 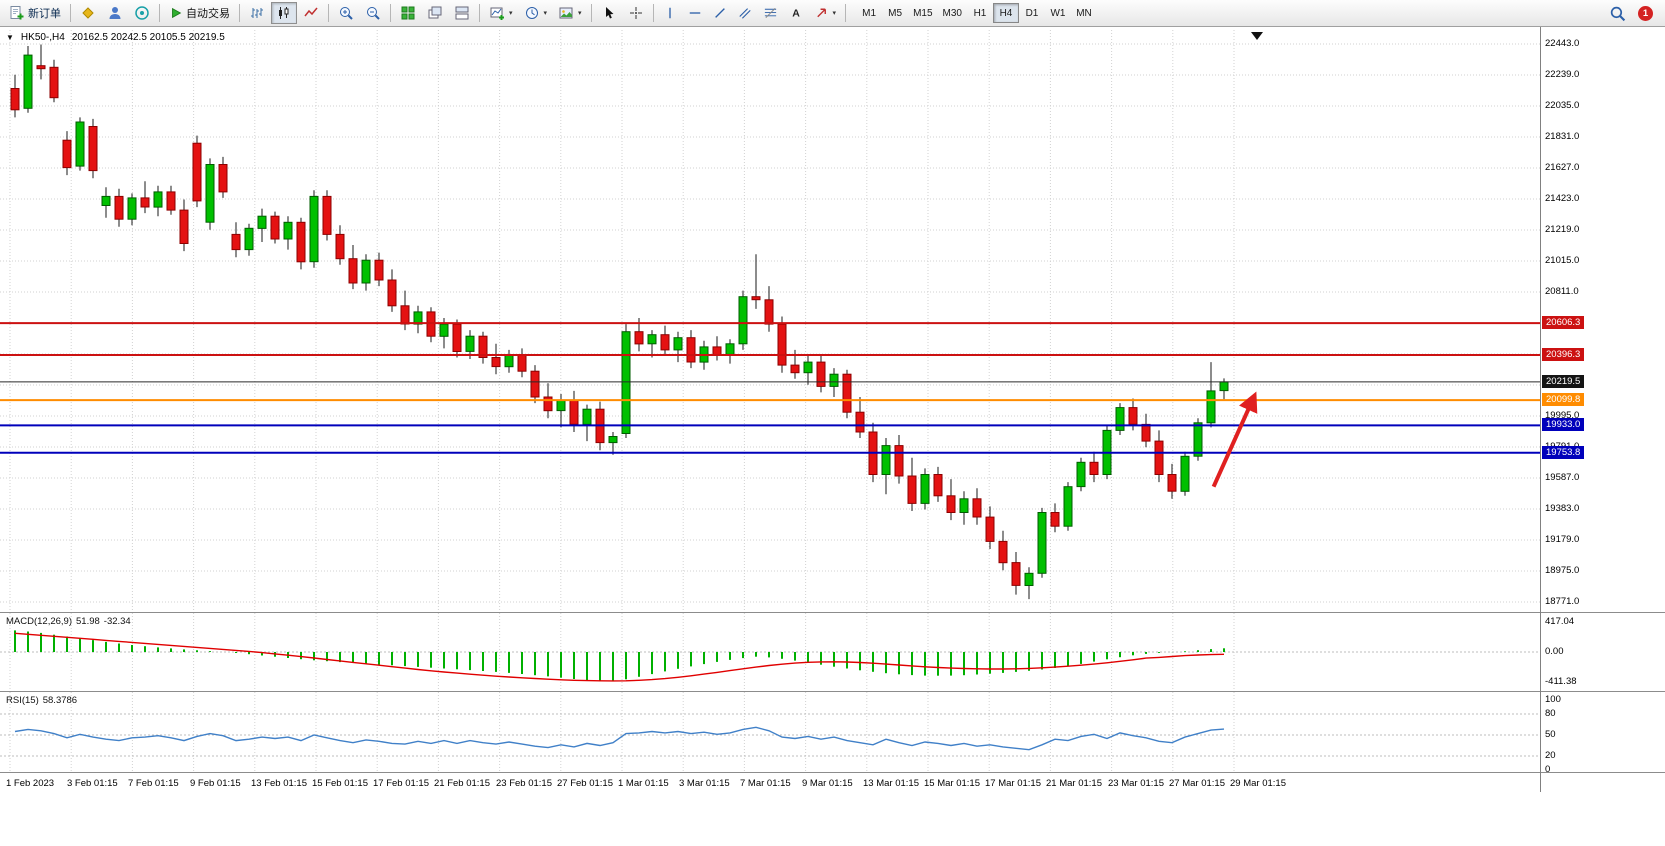 I want to click on channel-button, so click(x=745, y=13).